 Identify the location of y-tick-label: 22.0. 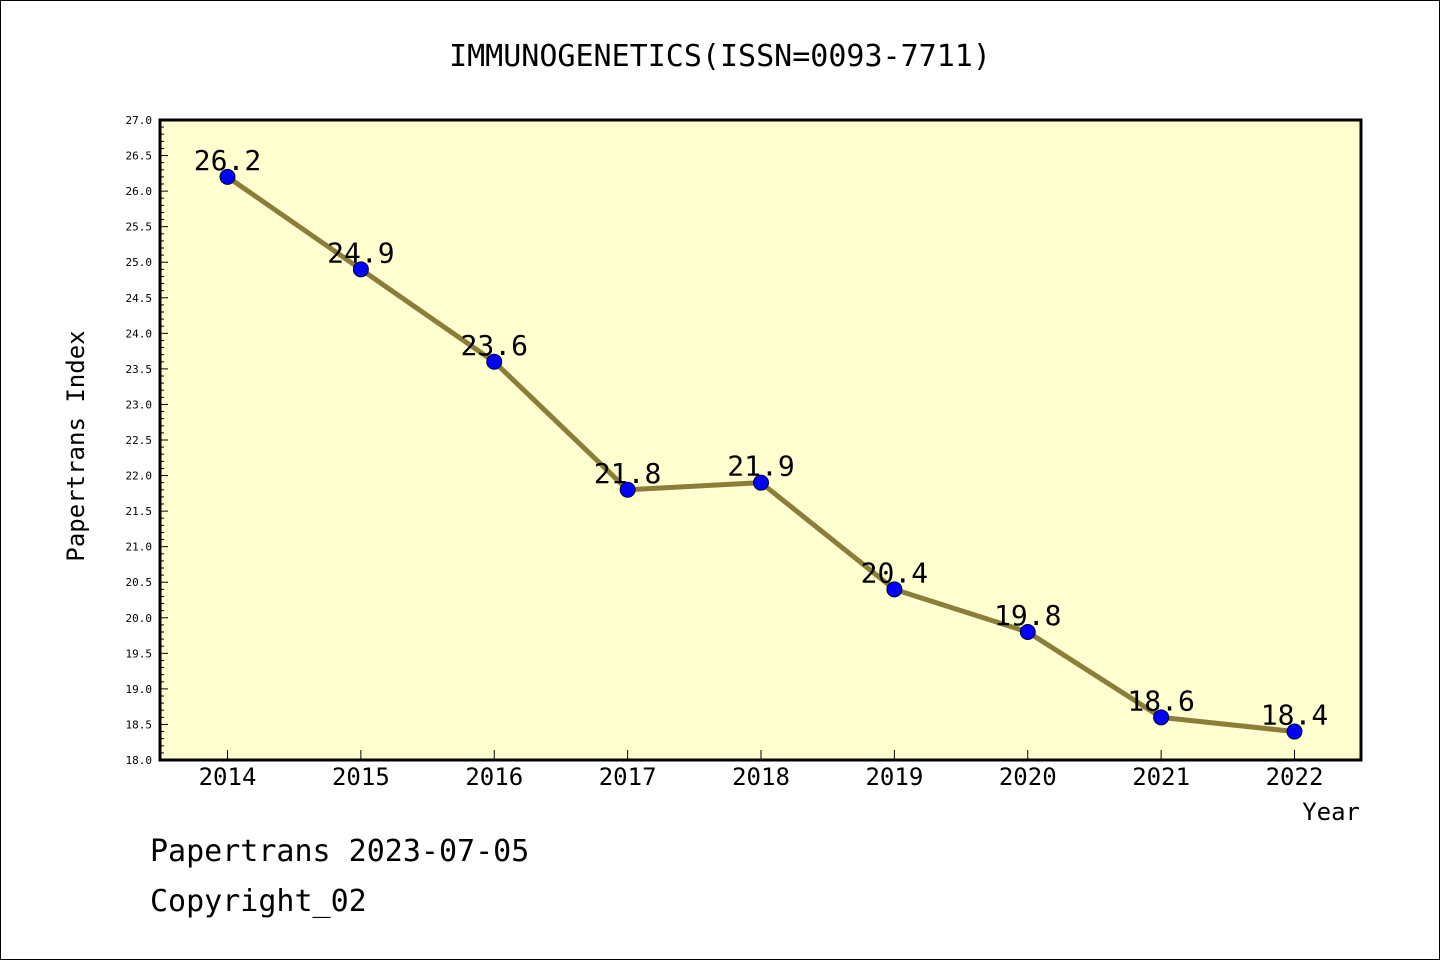
(139, 476).